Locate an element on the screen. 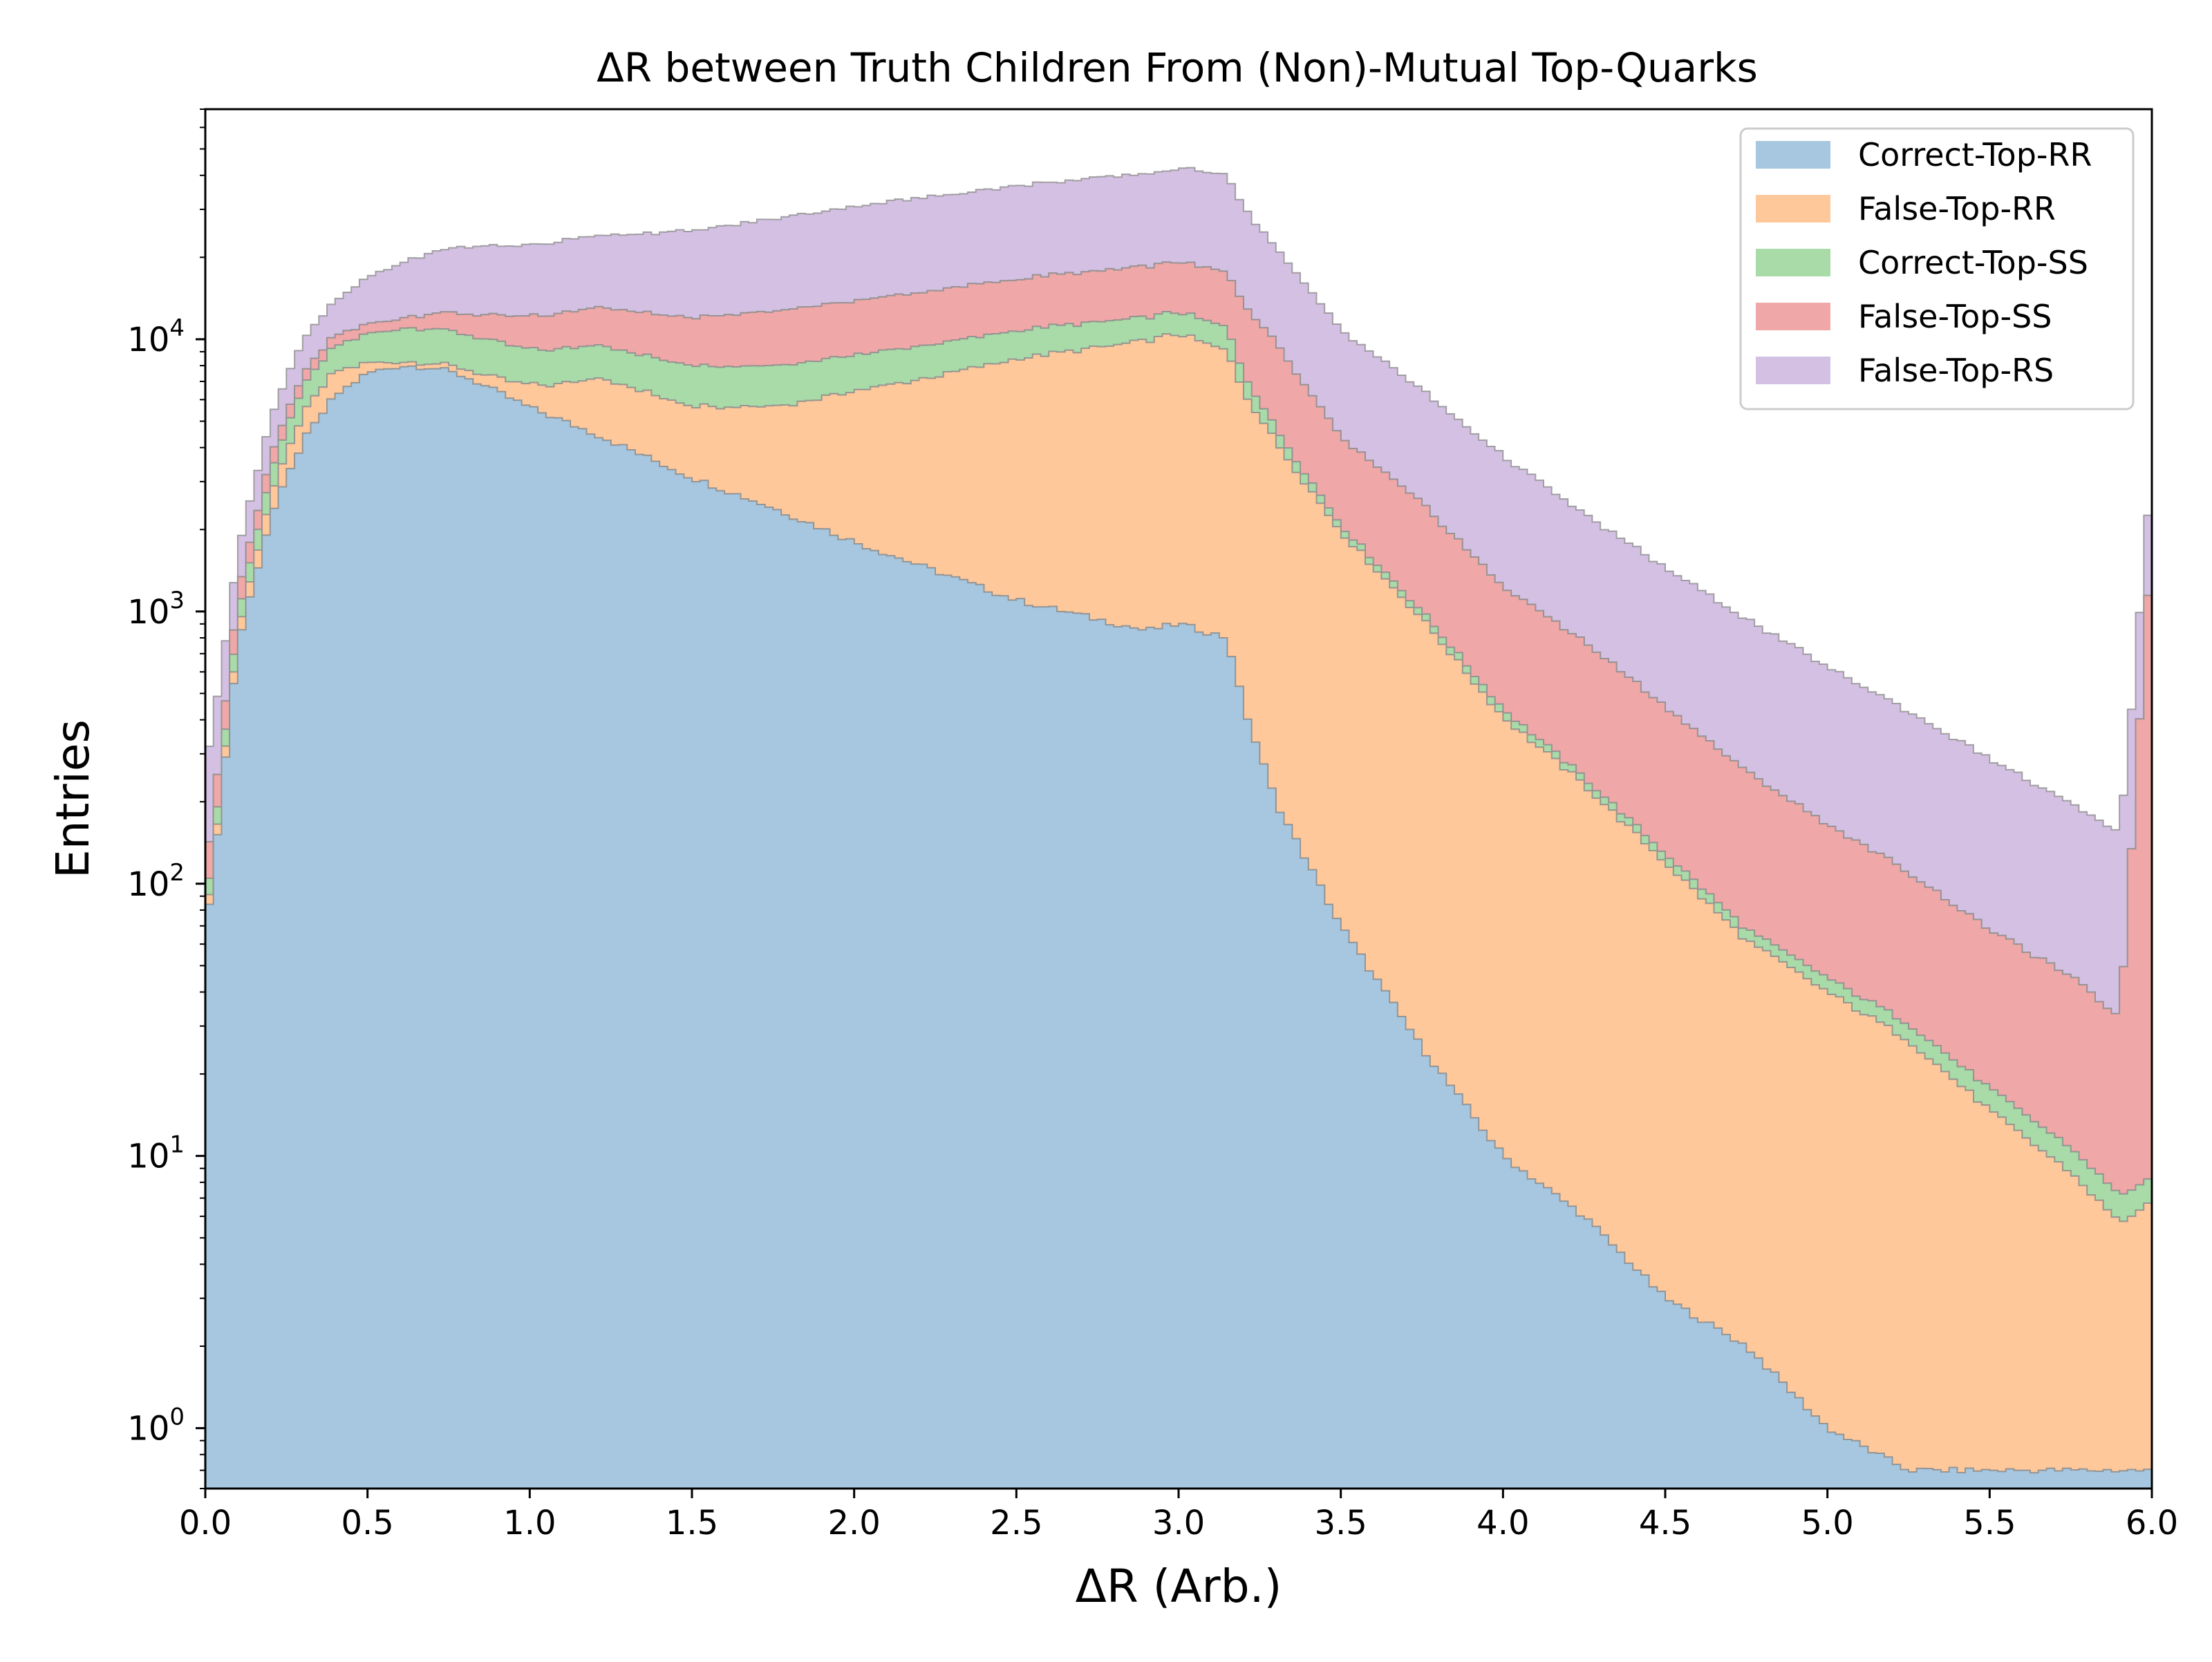  x-tick-label: 1.5 is located at coordinates (692, 1523).